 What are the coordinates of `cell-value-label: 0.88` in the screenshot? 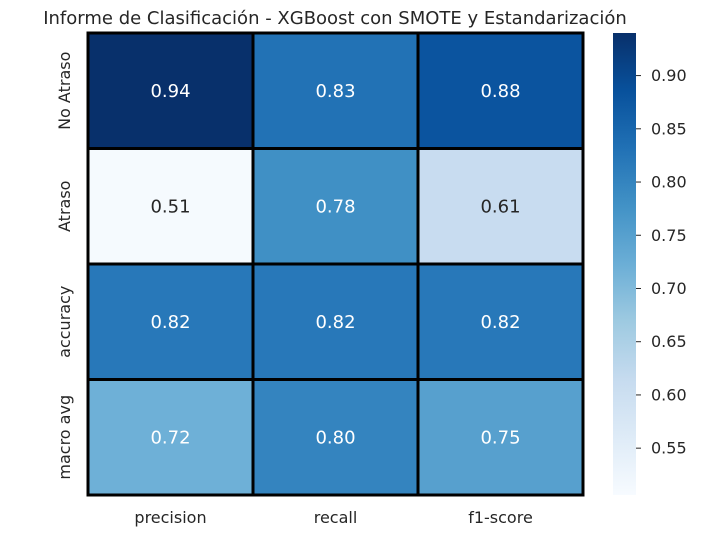 It's located at (500, 91).